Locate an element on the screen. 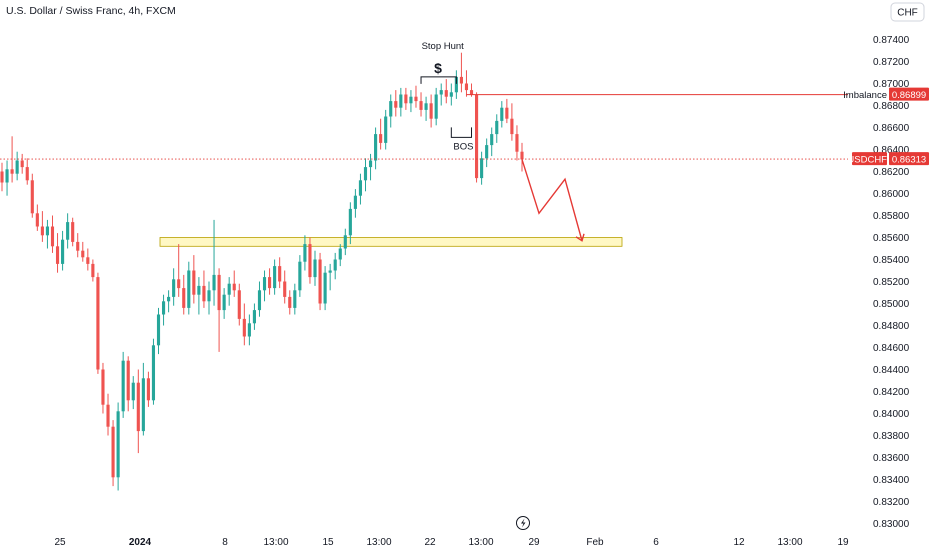 Image resolution: width=932 pixels, height=550 pixels. y-tick-label: 0.85600 is located at coordinates (891, 238).